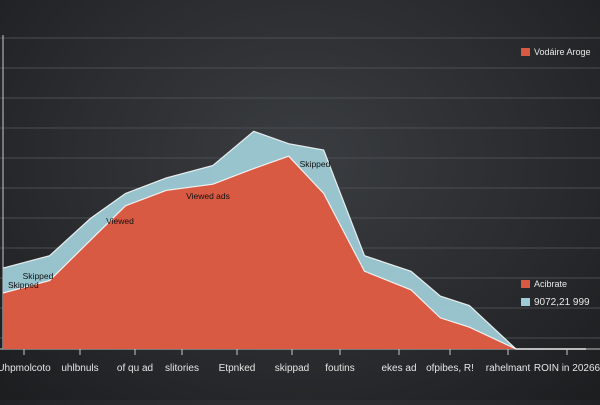 This screenshot has height=405, width=600. I want to click on x-tick-label-6: foutins, so click(339, 368).